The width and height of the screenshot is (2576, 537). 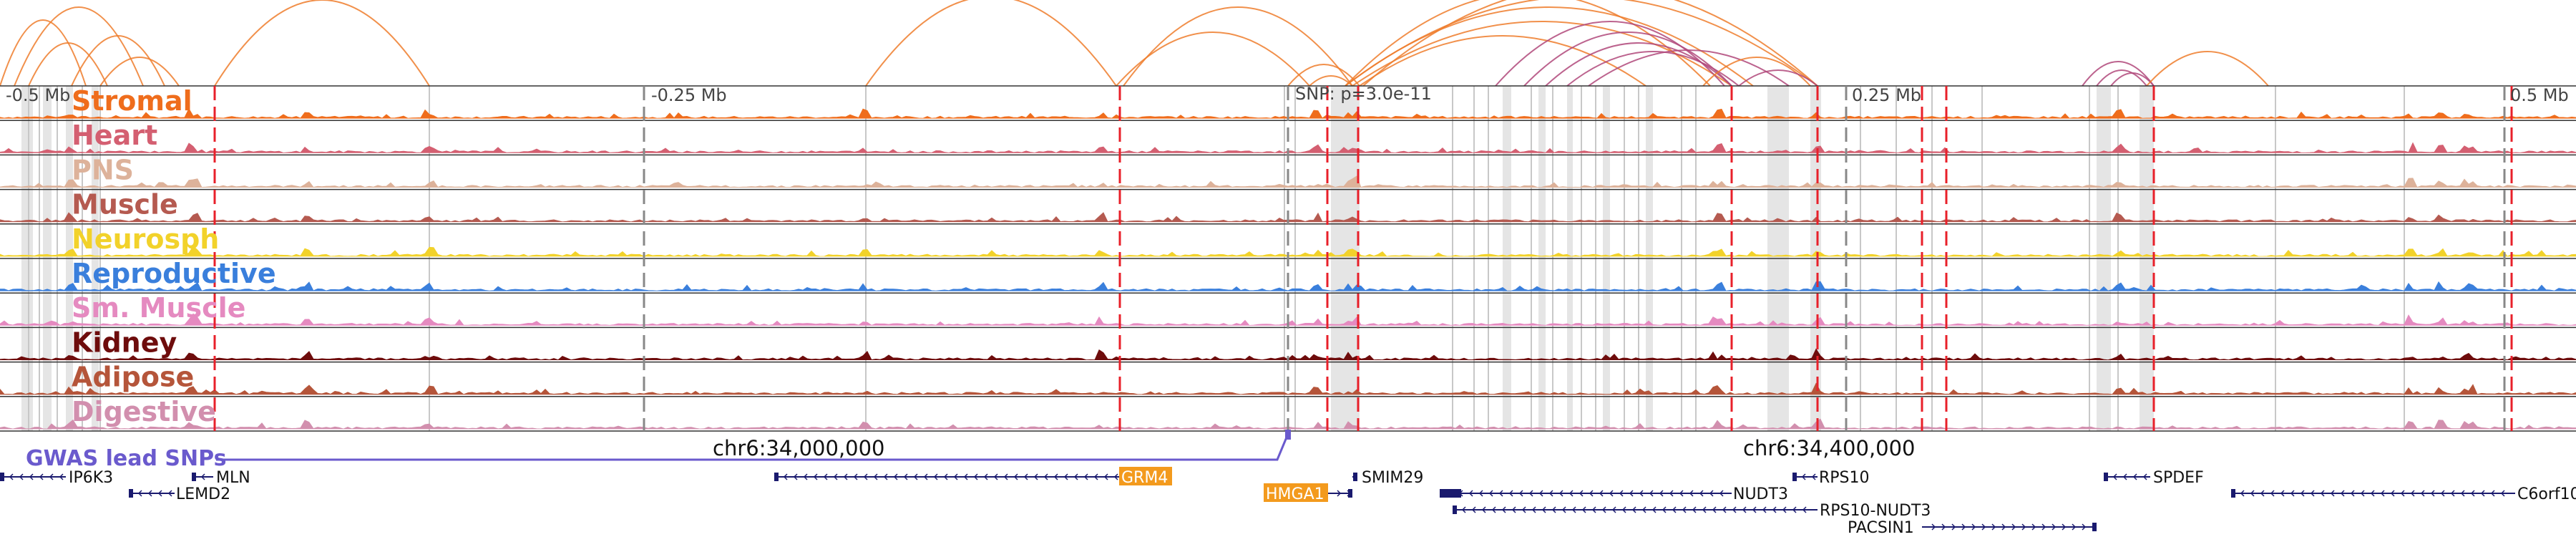 I want to click on track-label: PNS, so click(x=103, y=169).